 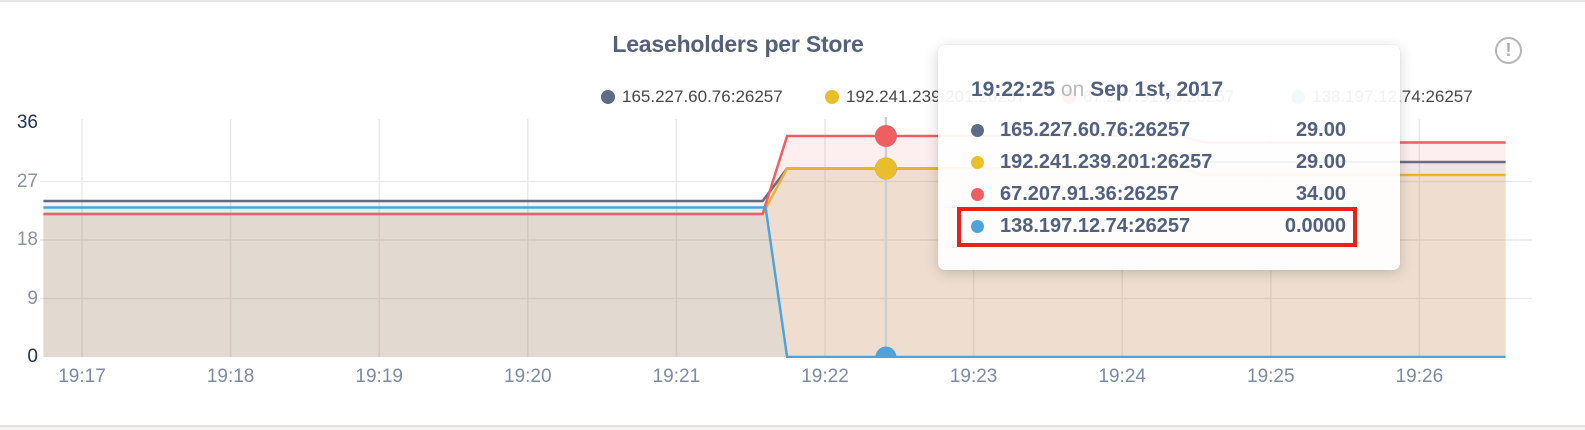 I want to click on x-tick-19:26: 19:26, so click(x=1419, y=376).